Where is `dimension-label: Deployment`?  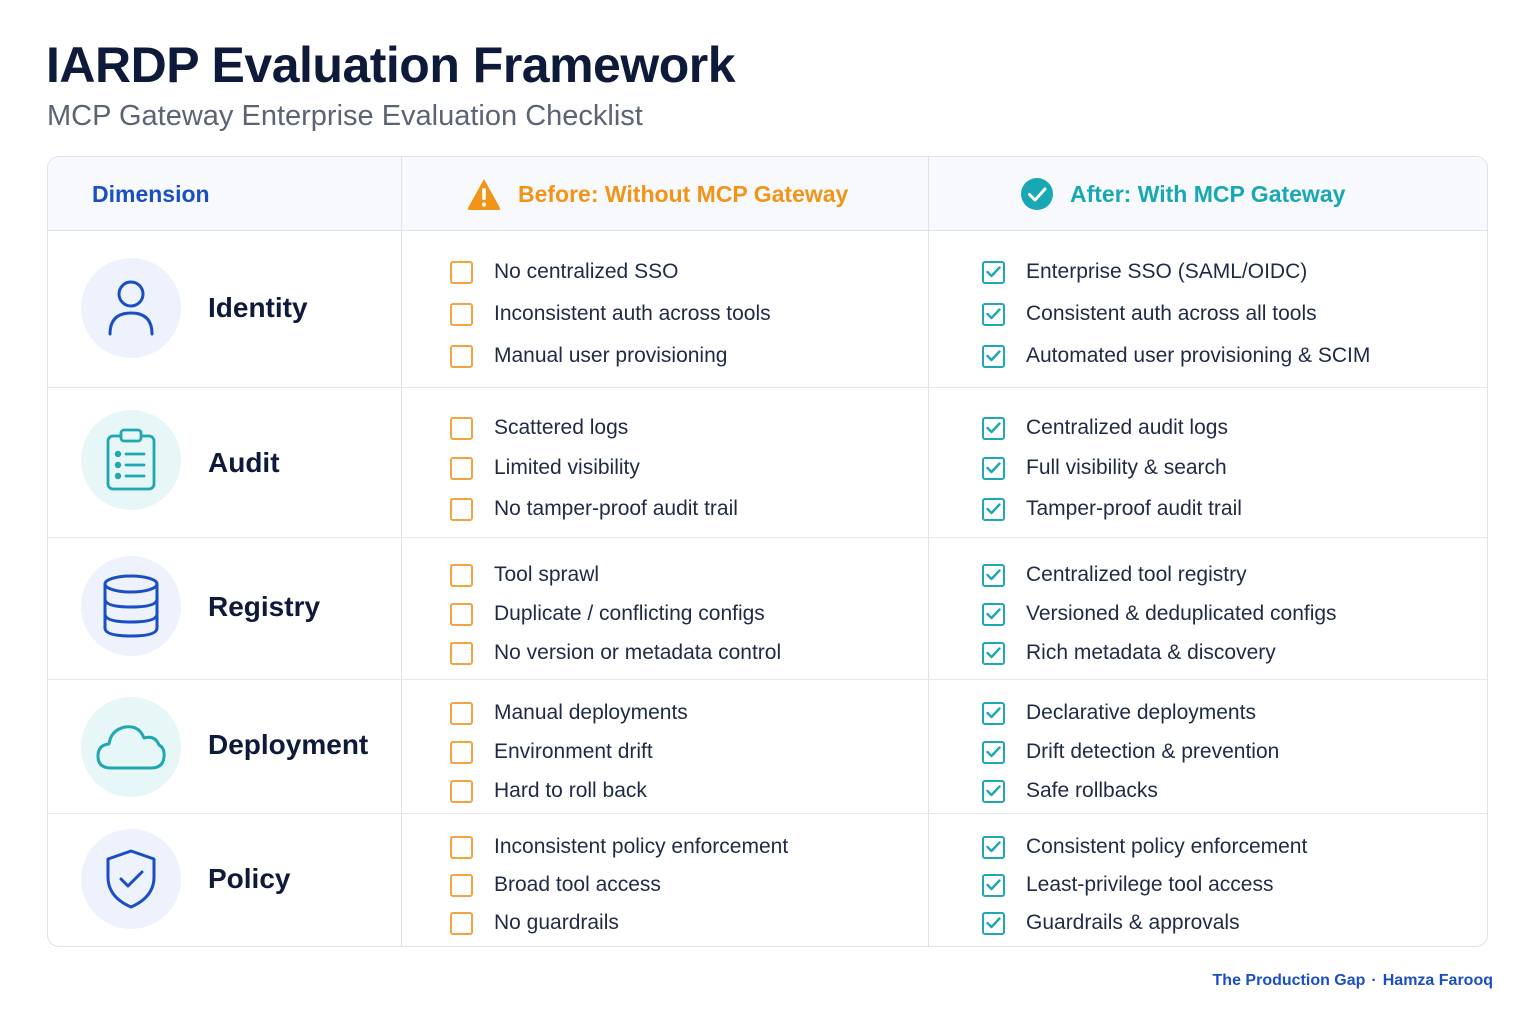 dimension-label: Deployment is located at coordinates (288, 744).